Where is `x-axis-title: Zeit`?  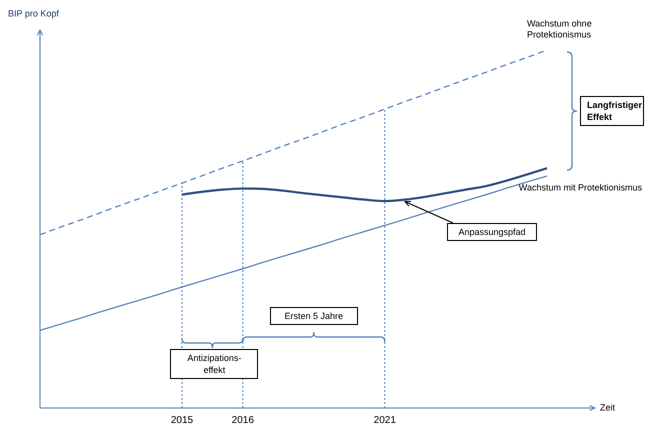
x-axis-title: Zeit is located at coordinates (608, 407).